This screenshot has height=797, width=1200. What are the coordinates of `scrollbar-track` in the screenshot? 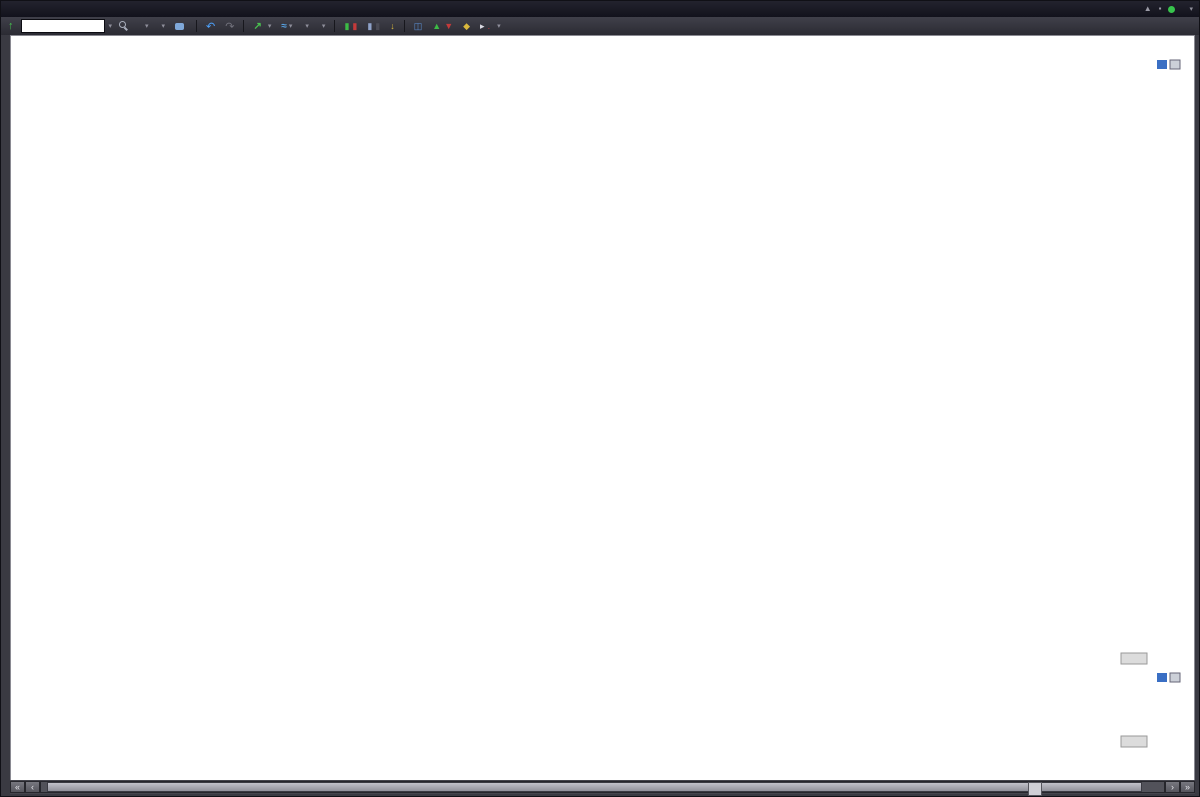 It's located at (602, 788).